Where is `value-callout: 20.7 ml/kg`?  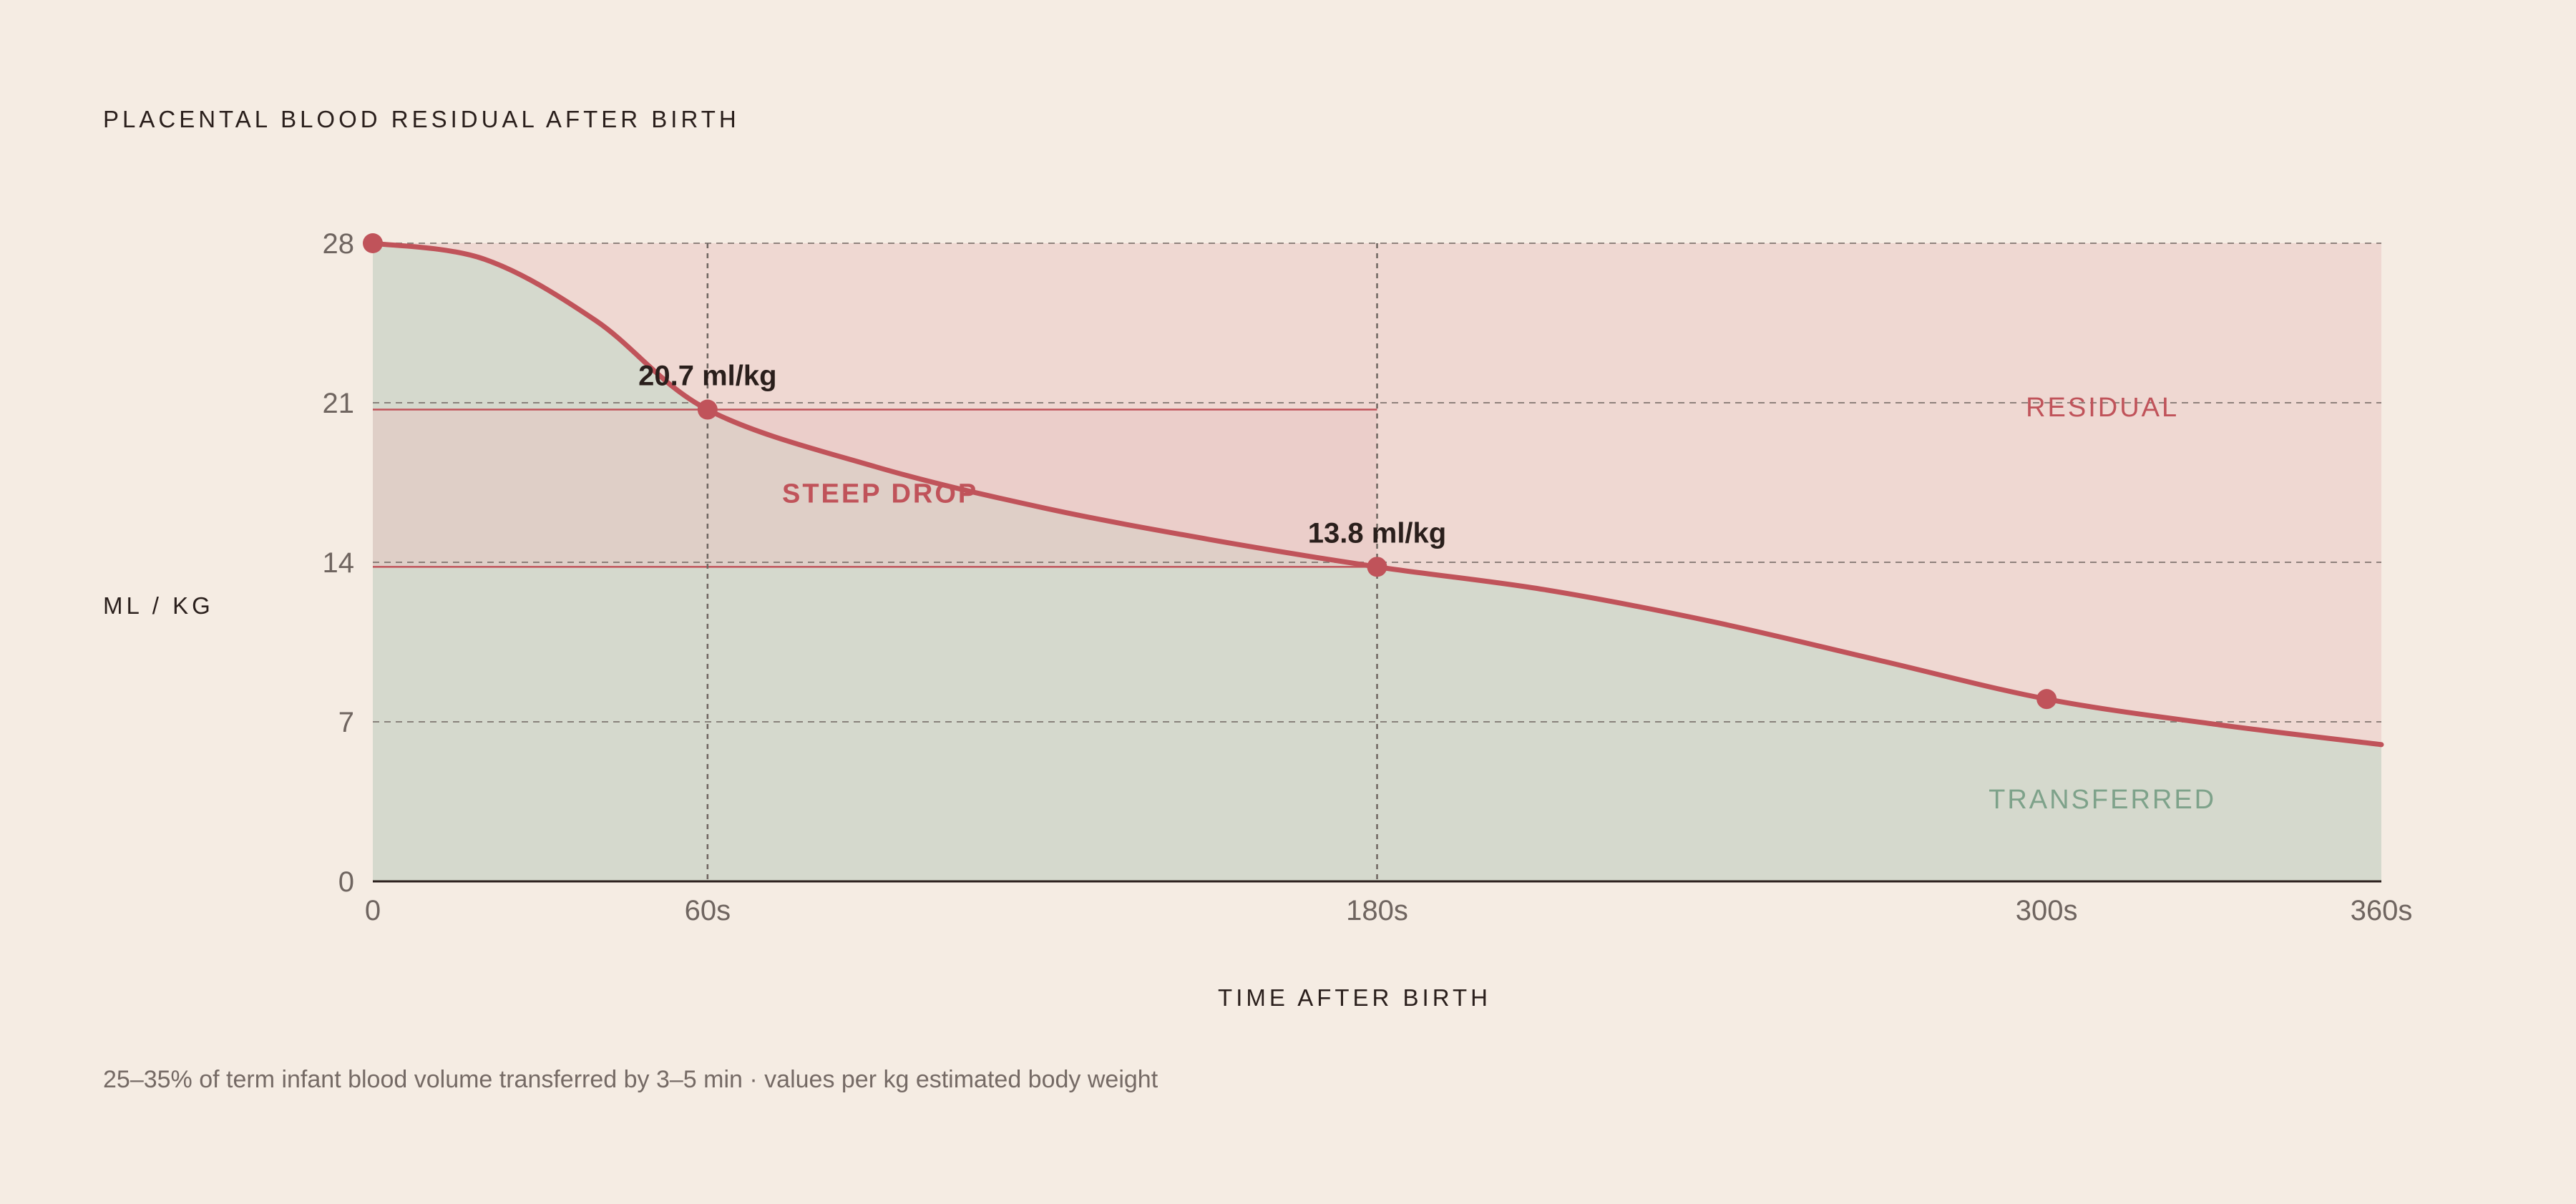
value-callout: 20.7 ml/kg is located at coordinates (707, 376).